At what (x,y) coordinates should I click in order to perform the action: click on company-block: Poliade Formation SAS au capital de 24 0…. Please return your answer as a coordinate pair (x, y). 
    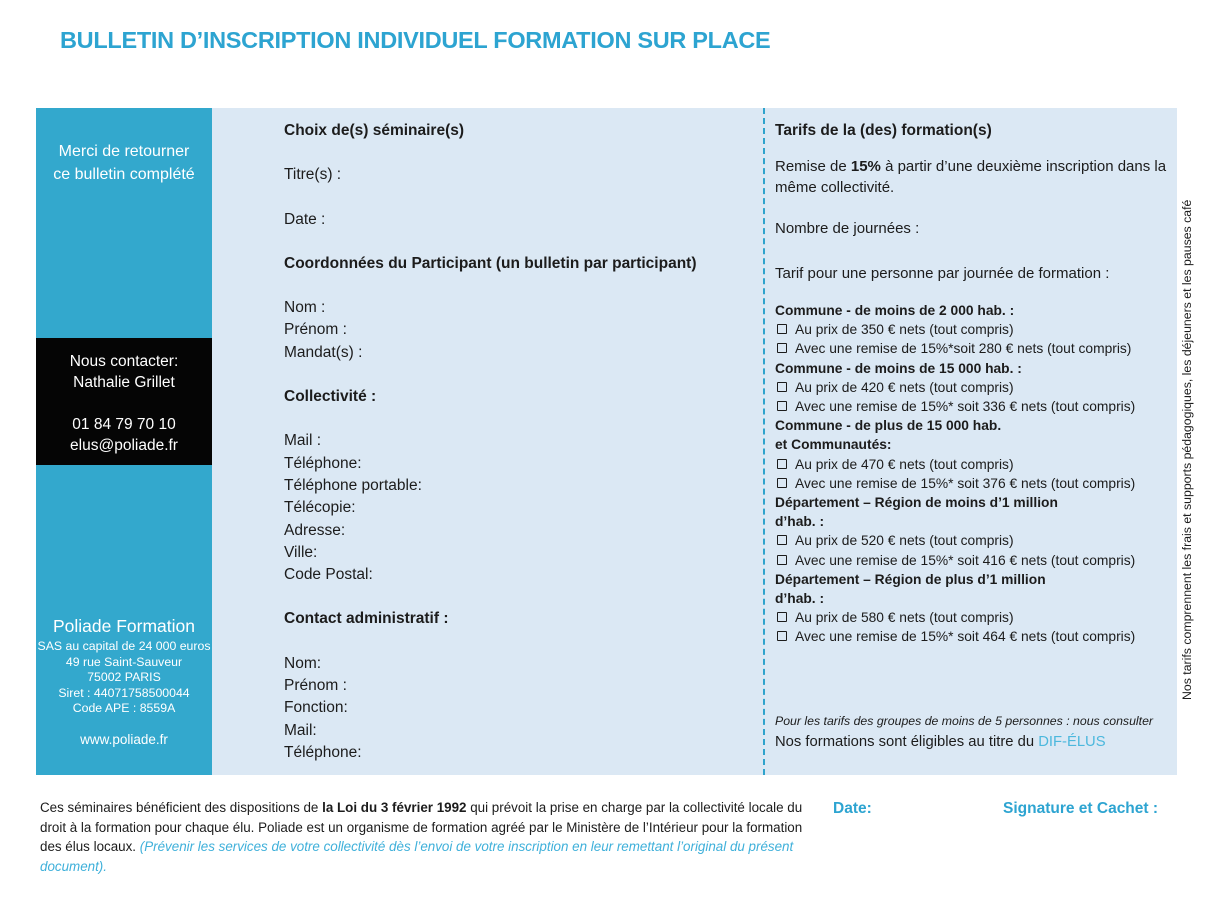
    Looking at the image, I should click on (124, 680).